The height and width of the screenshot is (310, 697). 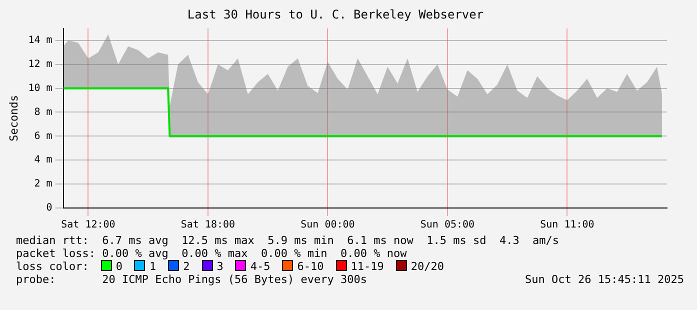 What do you see at coordinates (43, 184) in the screenshot?
I see `y-tick-label: 2 m` at bounding box center [43, 184].